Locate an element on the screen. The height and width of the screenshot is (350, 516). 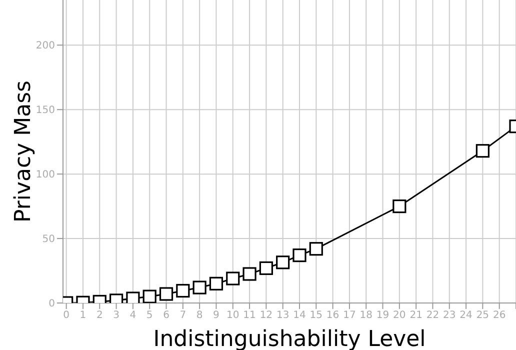
x-tick-label: 0 is located at coordinates (66, 316).